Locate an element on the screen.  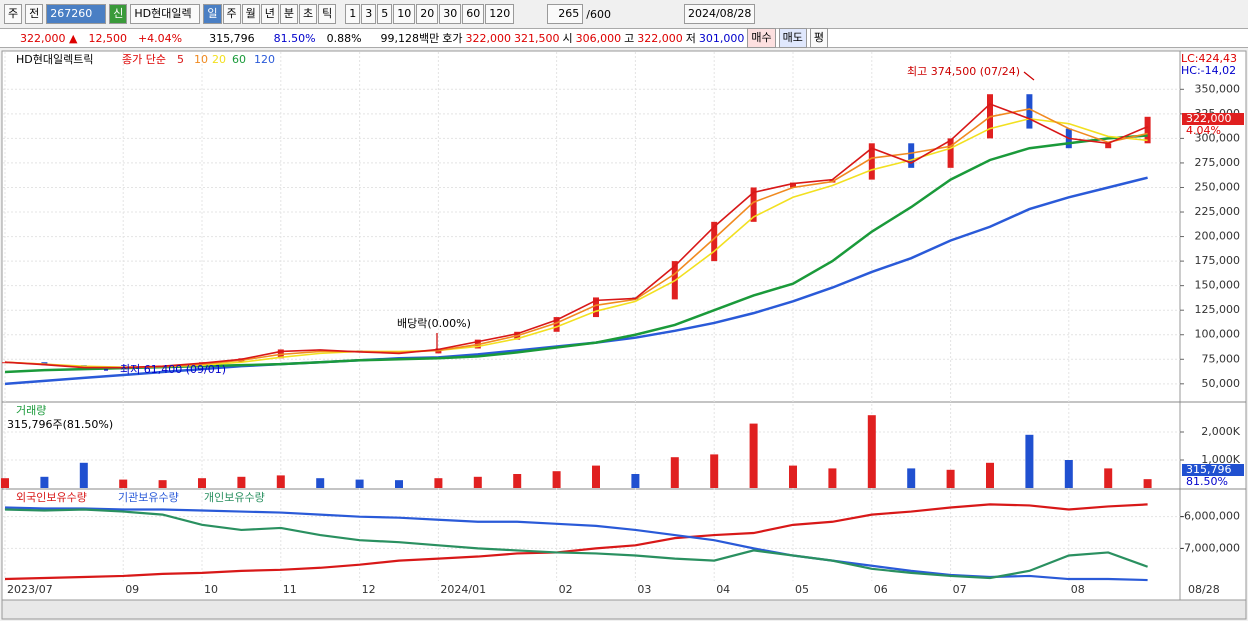
menu: 주 is located at coordinates (13, 14).